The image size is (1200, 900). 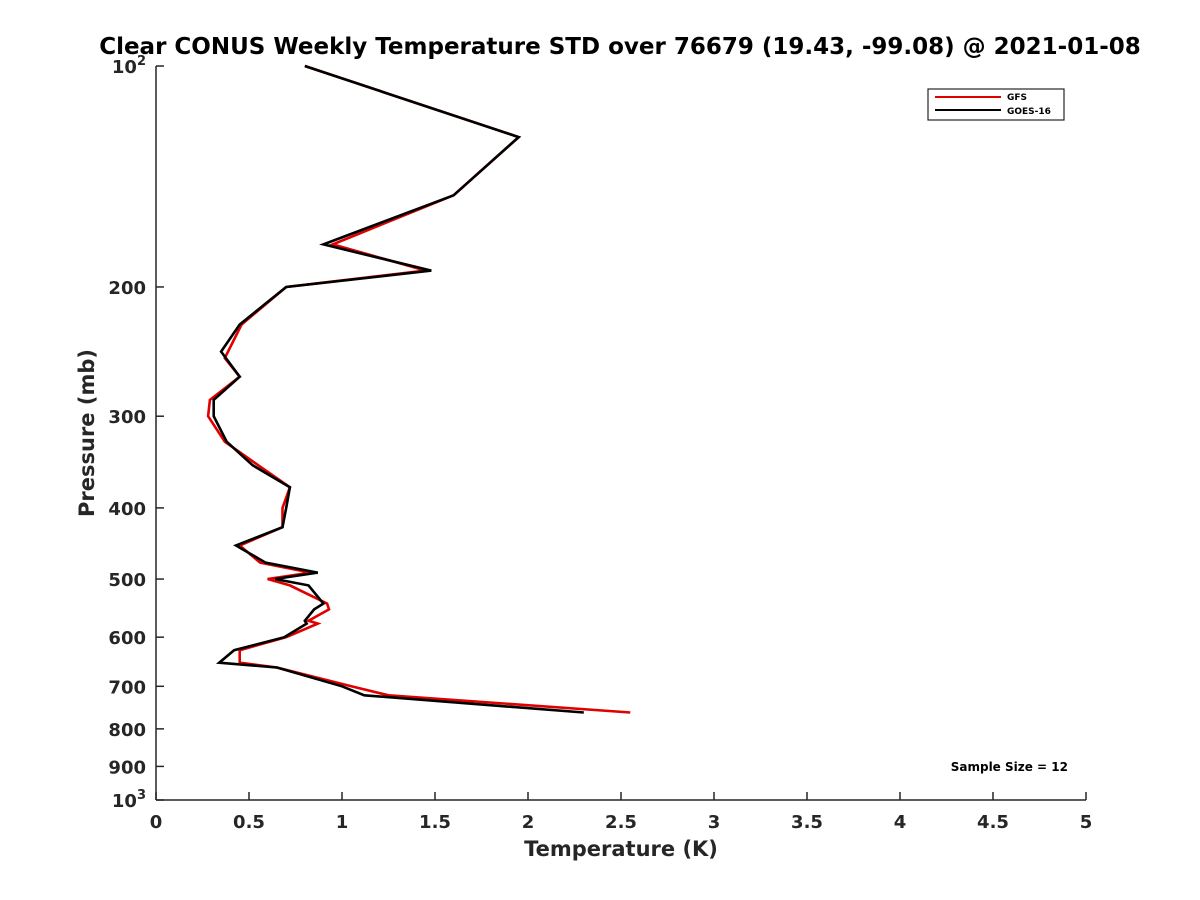 What do you see at coordinates (129, 800) in the screenshot?
I see `y-tick-label: 10³` at bounding box center [129, 800].